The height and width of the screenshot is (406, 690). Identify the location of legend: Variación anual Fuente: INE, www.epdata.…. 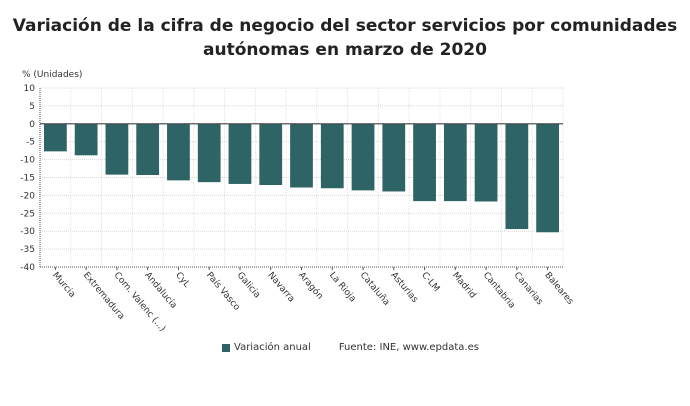
(350, 347).